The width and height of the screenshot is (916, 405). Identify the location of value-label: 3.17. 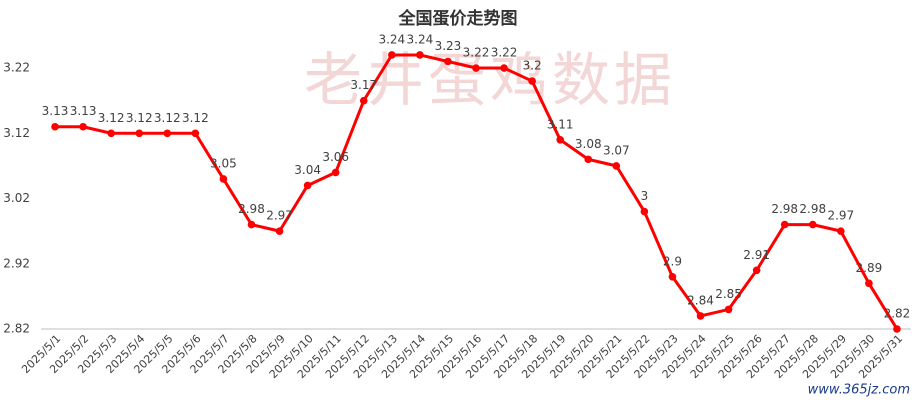
(363, 85).